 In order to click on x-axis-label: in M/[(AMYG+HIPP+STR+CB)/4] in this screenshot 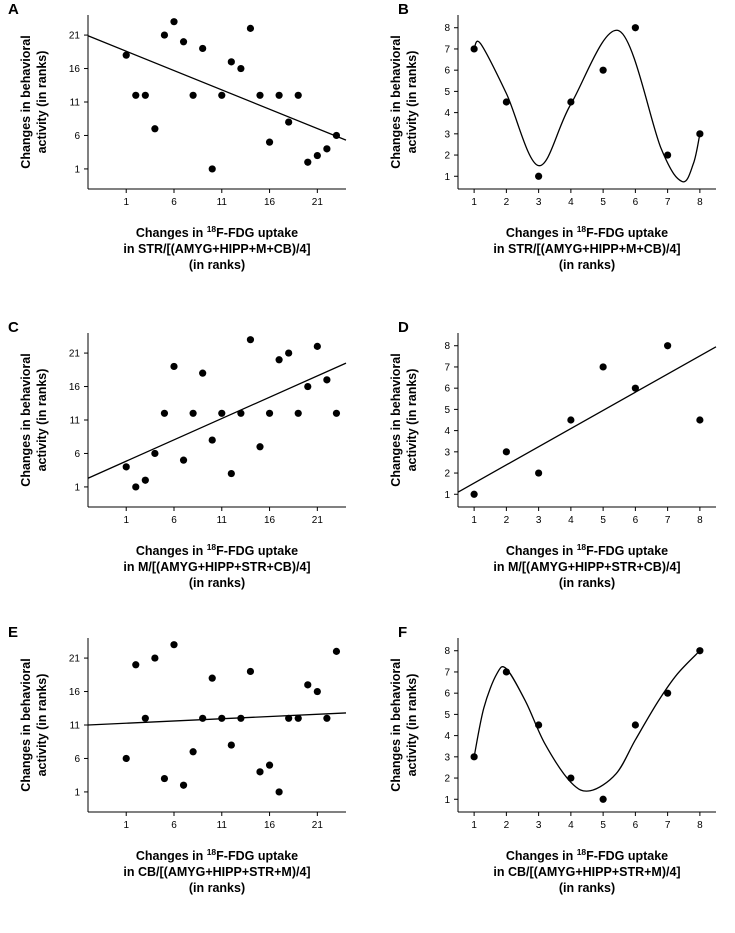, I will do `click(216, 567)`.